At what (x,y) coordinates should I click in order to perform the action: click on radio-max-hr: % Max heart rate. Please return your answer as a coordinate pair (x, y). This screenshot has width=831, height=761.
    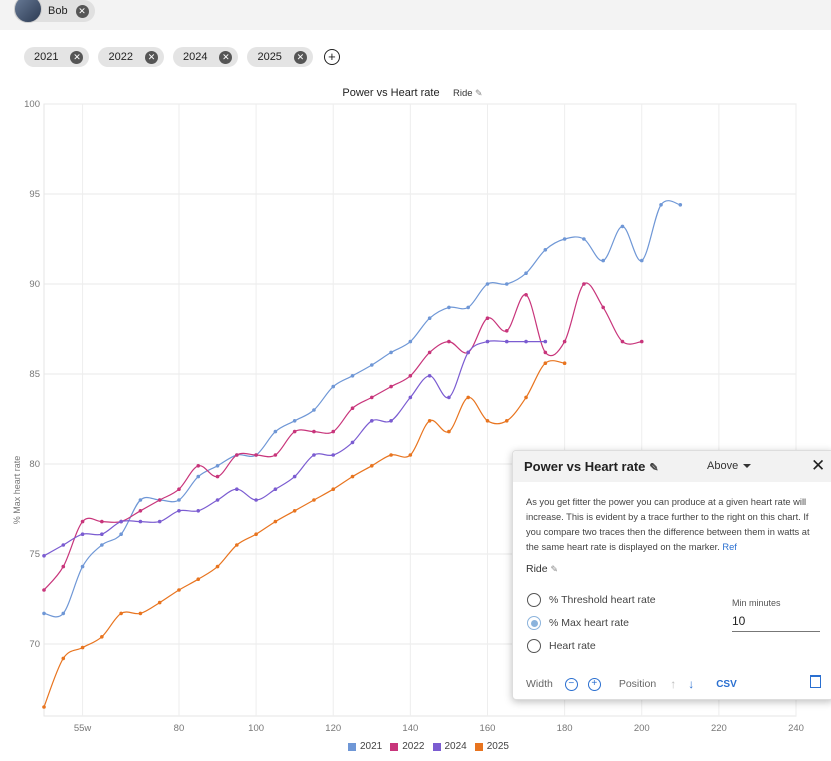
    Looking at the image, I should click on (578, 623).